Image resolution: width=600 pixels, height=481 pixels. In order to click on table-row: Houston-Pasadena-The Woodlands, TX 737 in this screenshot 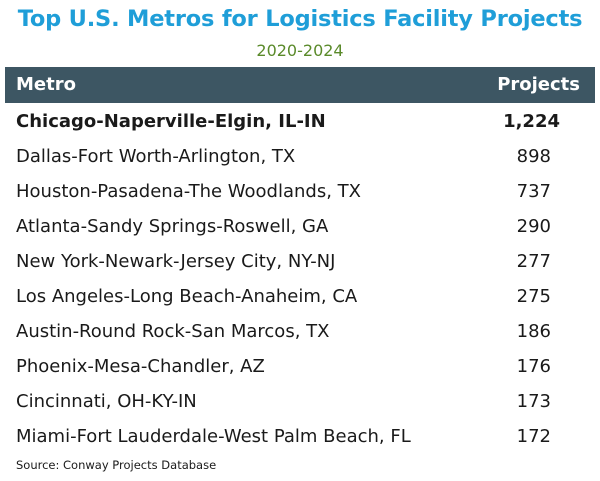, I will do `click(300, 191)`.